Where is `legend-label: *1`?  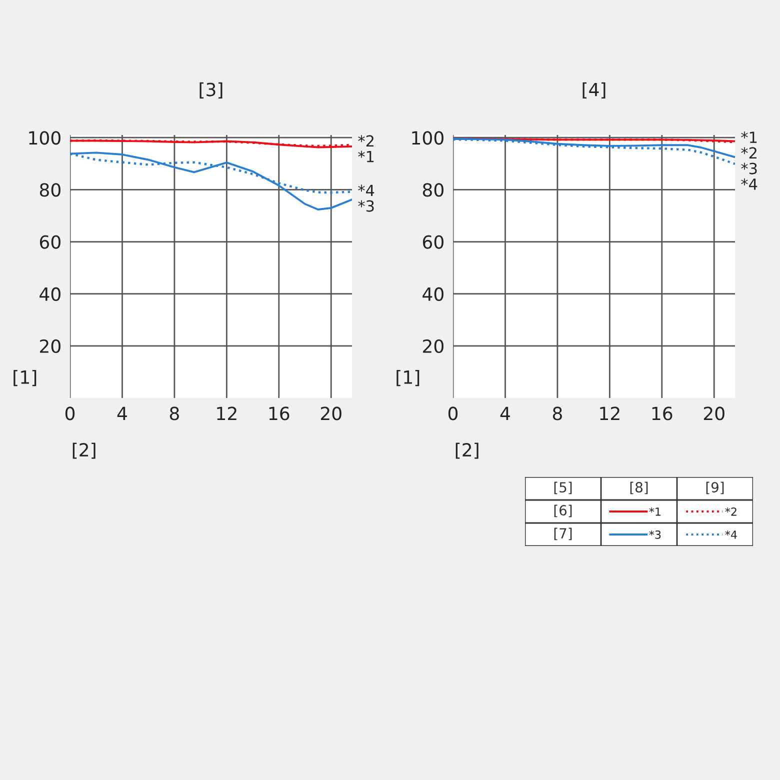 legend-label: *1 is located at coordinates (654, 511).